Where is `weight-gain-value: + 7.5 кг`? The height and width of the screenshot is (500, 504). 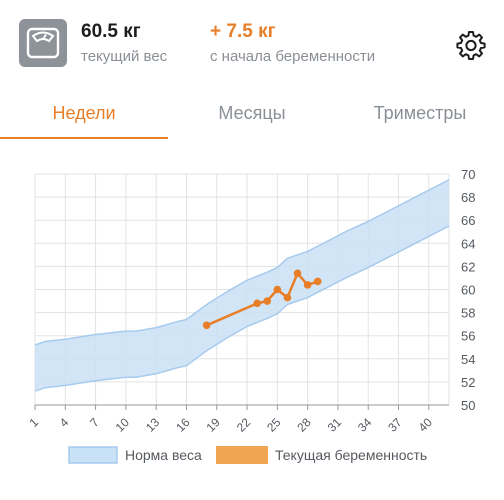 weight-gain-value: + 7.5 кг is located at coordinates (243, 31).